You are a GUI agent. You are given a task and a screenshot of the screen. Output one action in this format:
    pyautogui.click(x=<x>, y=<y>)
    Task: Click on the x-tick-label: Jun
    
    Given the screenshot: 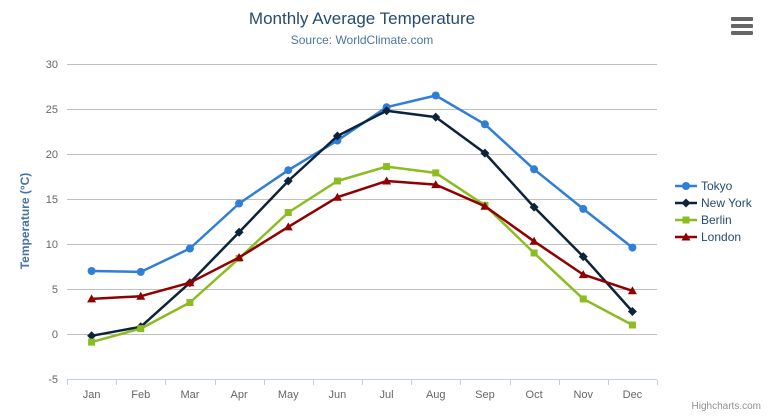 What is the action you would take?
    pyautogui.click(x=338, y=395)
    